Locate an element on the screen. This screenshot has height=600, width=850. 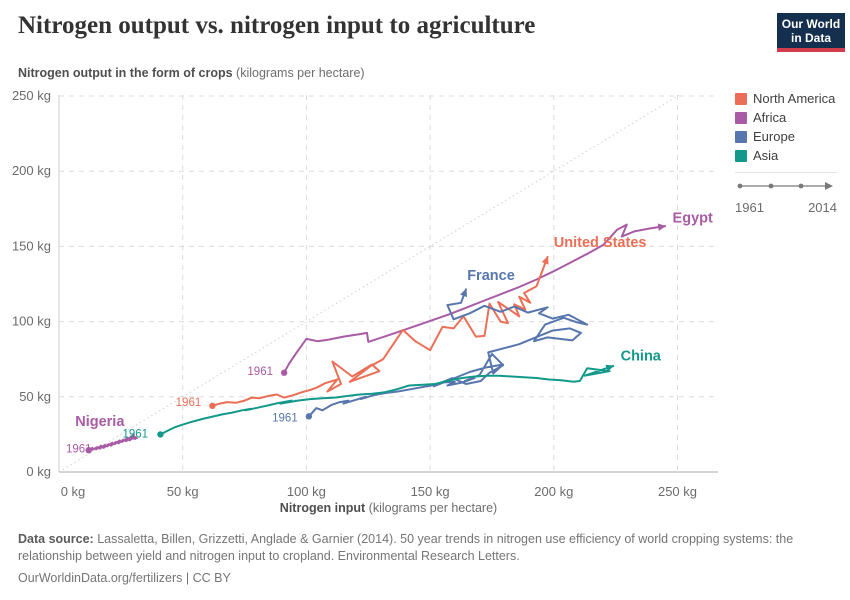
series-start-dot-egypt is located at coordinates (284, 372).